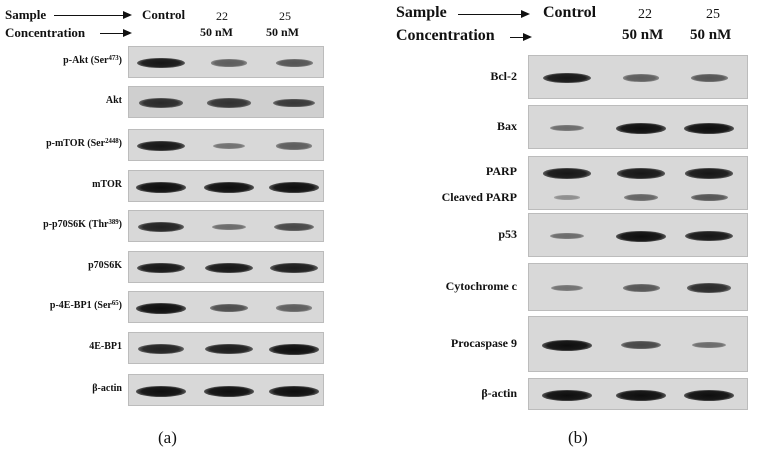 This screenshot has height=454, width=762. Describe the element at coordinates (711, 35) in the screenshot. I see `lane-concentration-b-2: 50 nM` at that location.